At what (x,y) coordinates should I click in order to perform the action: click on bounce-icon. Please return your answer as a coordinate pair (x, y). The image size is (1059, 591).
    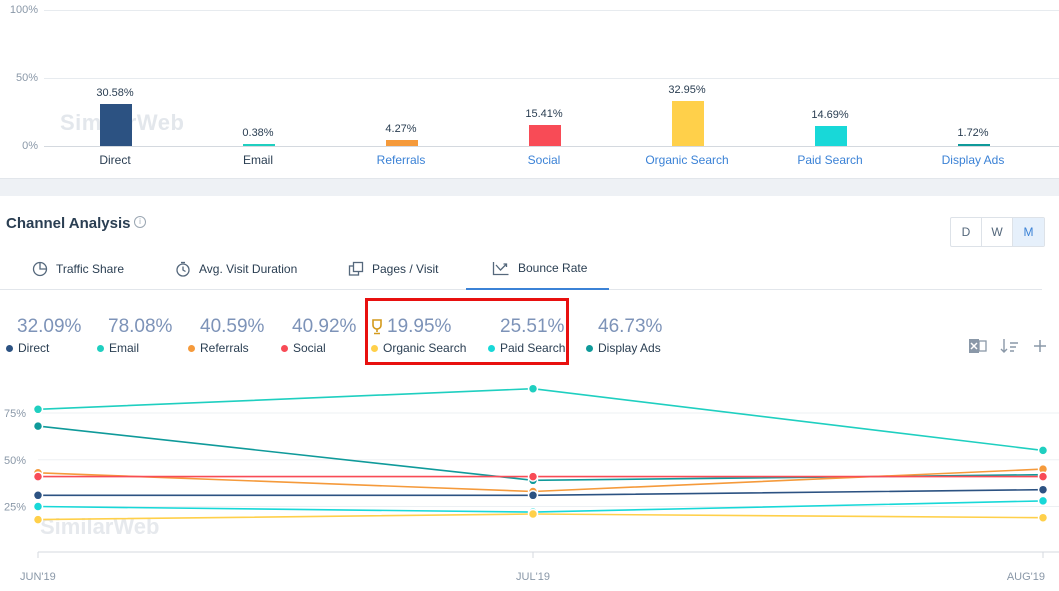
    Looking at the image, I should click on (500, 269).